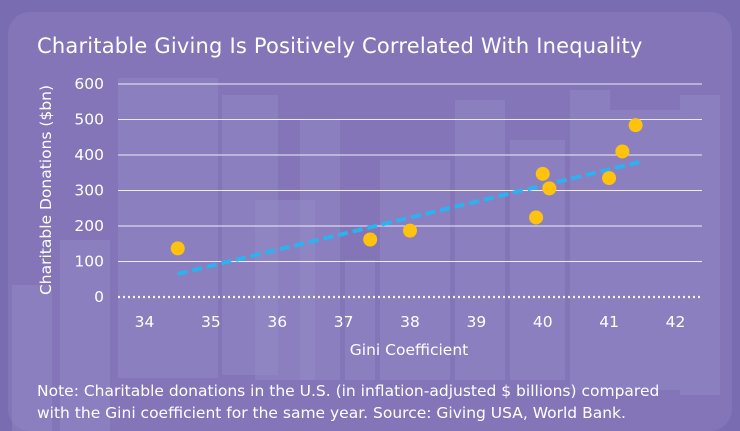  I want to click on x-tick-35: 35, so click(211, 322).